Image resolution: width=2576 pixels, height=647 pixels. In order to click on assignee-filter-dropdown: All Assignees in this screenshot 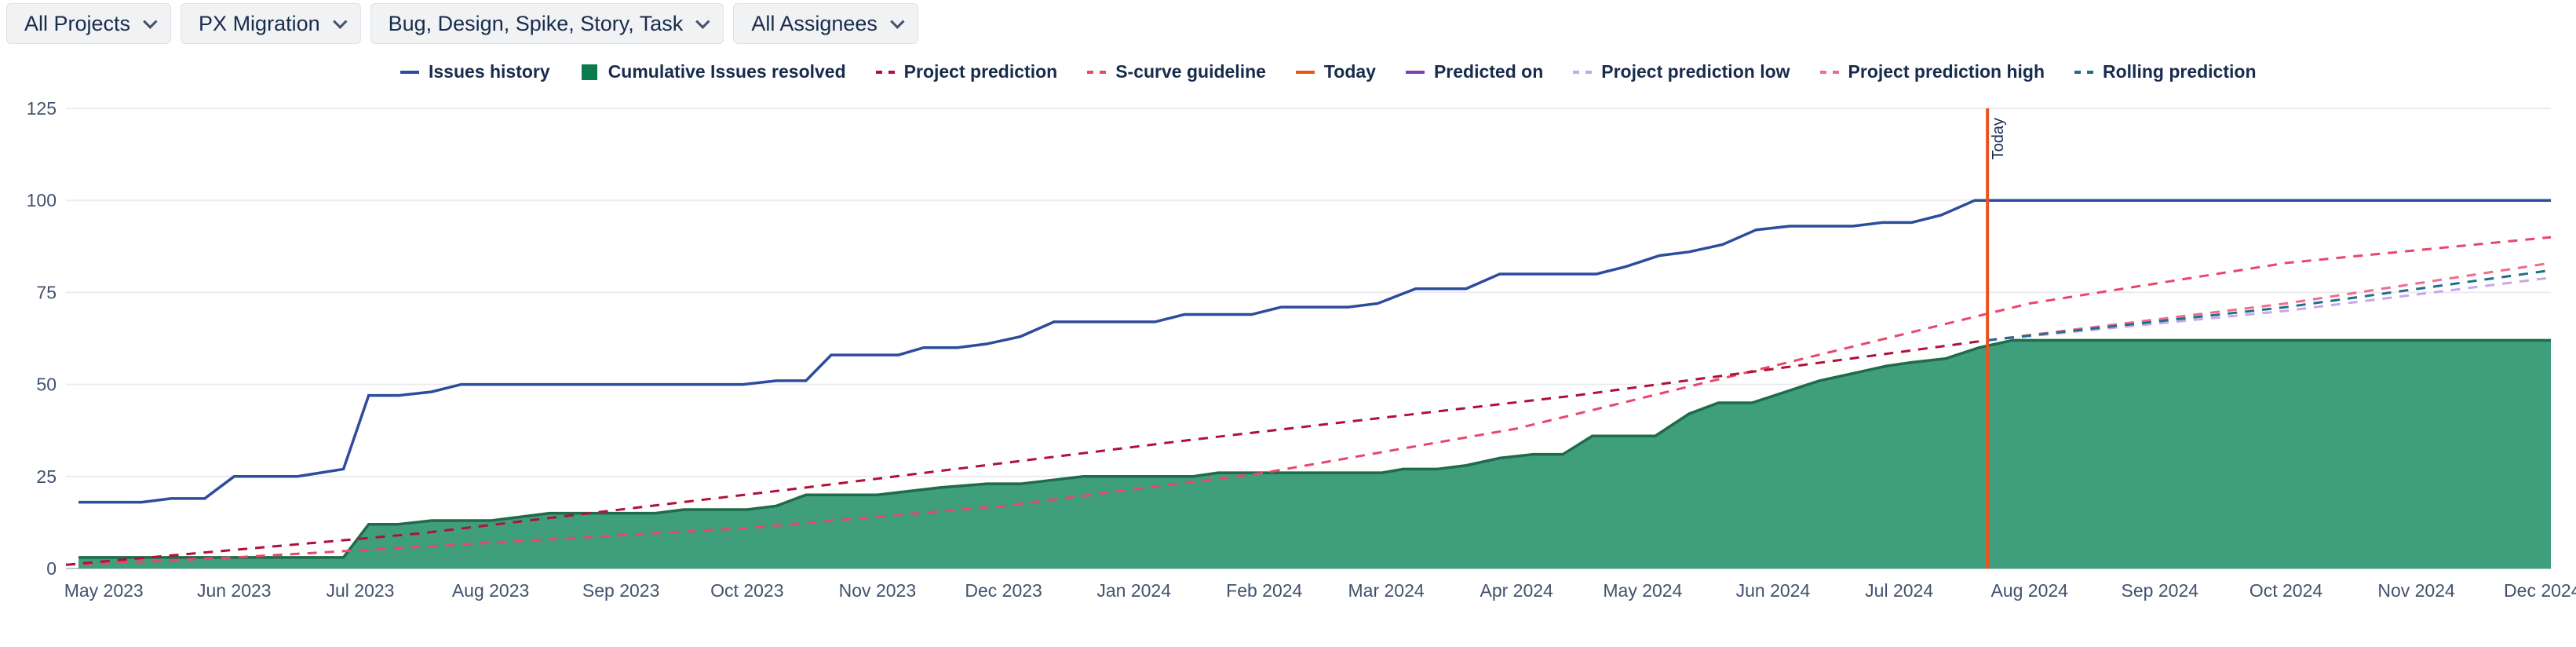, I will do `click(825, 24)`.